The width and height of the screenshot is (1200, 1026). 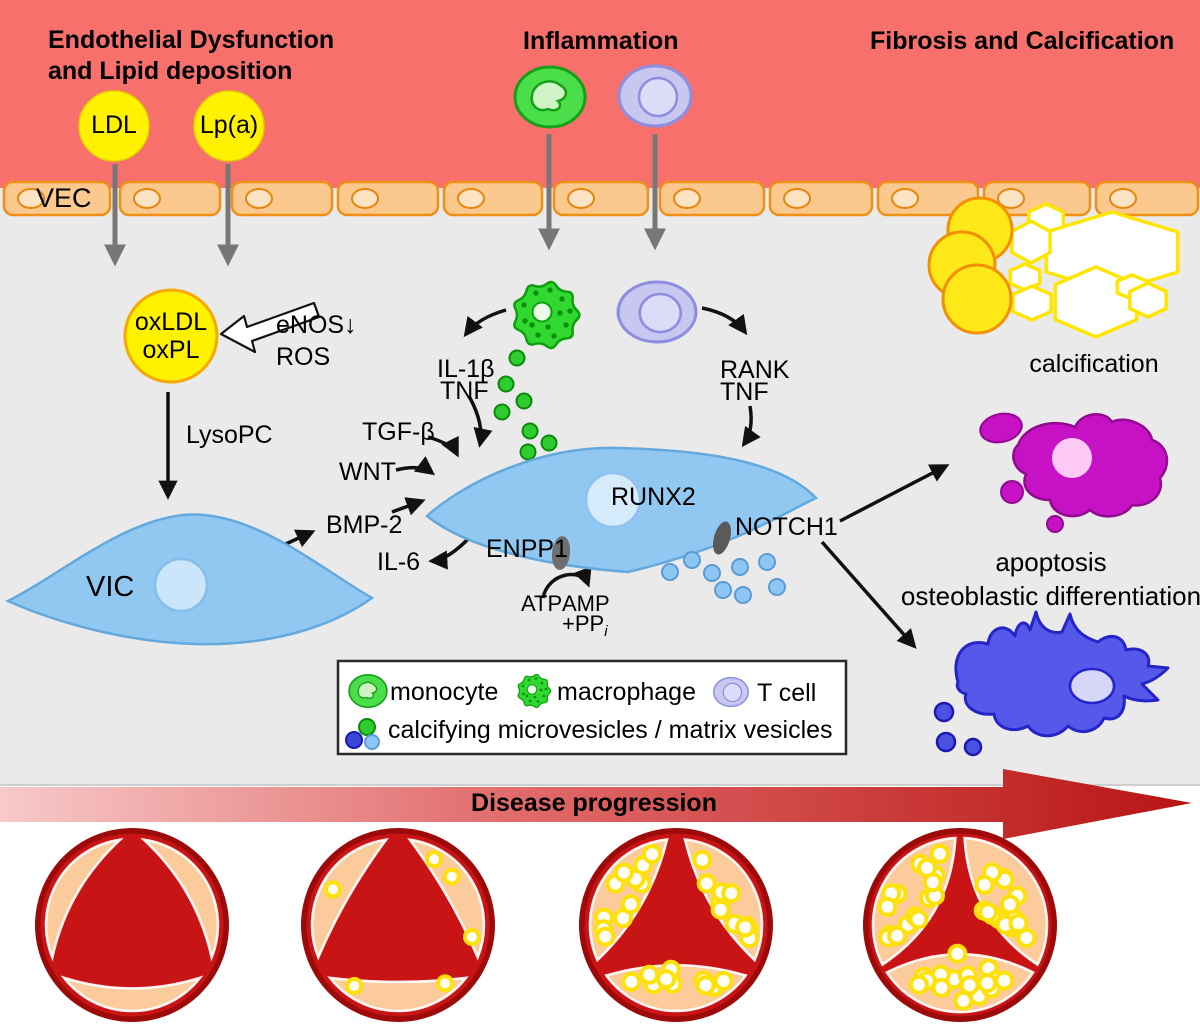 What do you see at coordinates (1094, 364) in the screenshot?
I see `calcification-label: calcification` at bounding box center [1094, 364].